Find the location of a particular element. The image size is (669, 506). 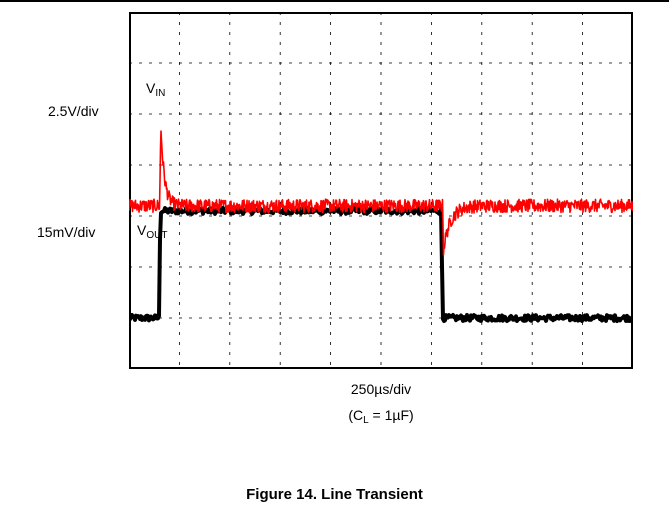

vin-scale-label: 2.5V/div is located at coordinates (73, 111).